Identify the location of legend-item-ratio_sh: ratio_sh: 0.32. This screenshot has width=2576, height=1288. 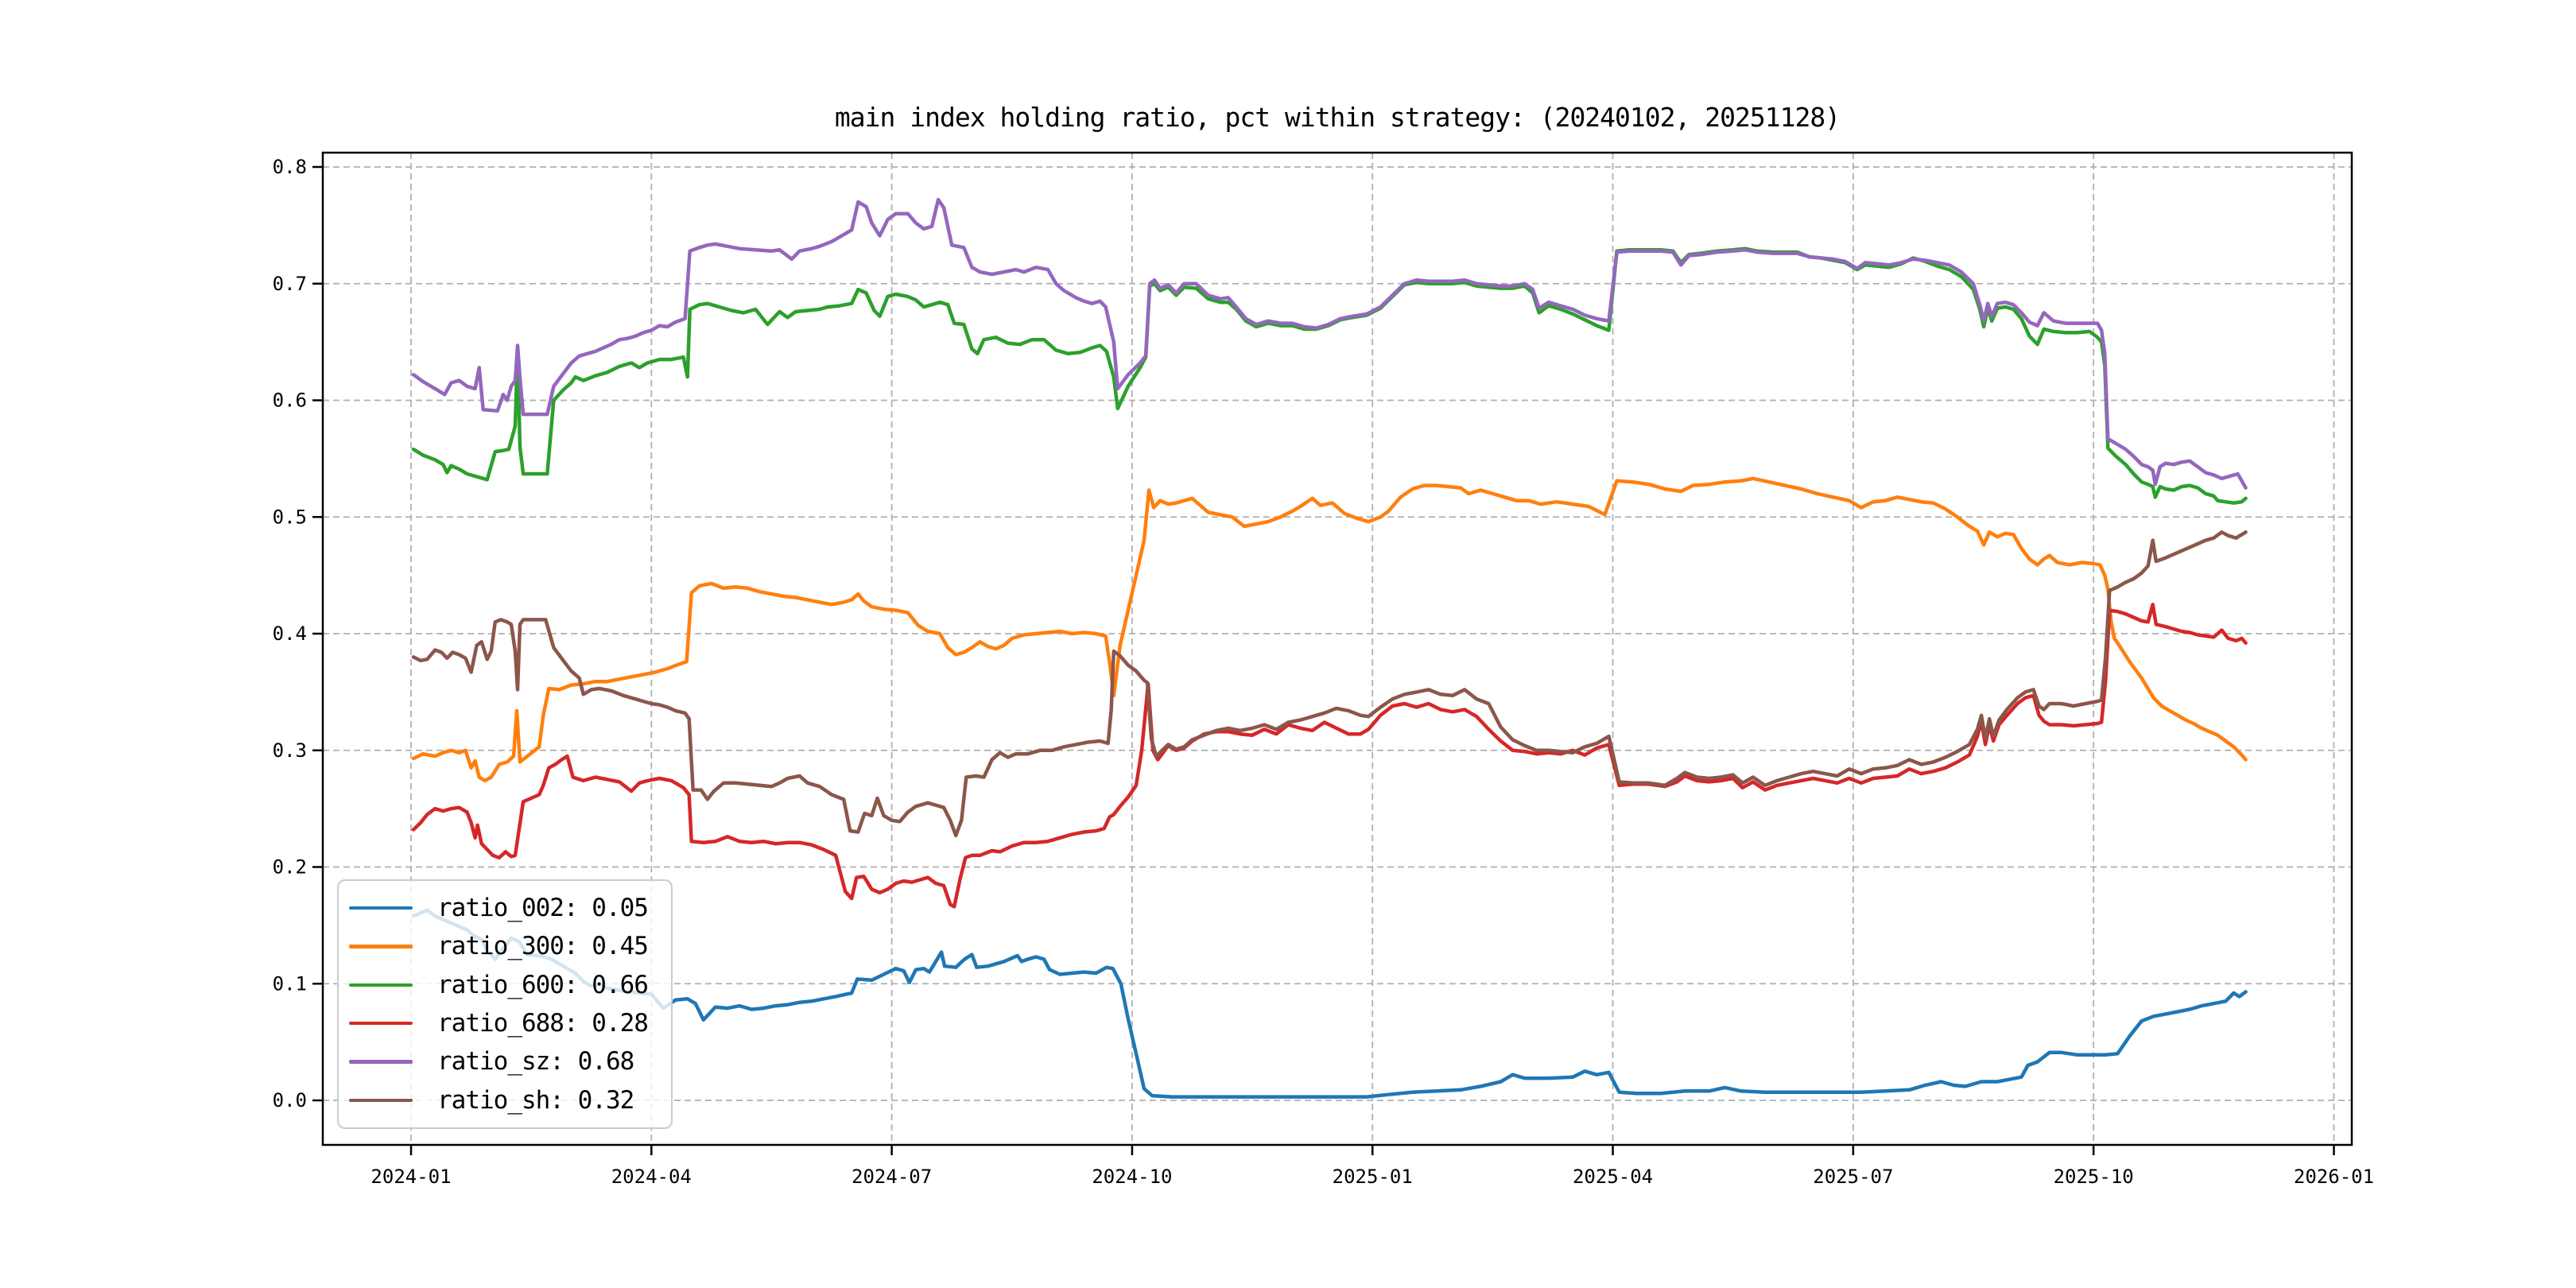
(510, 1100).